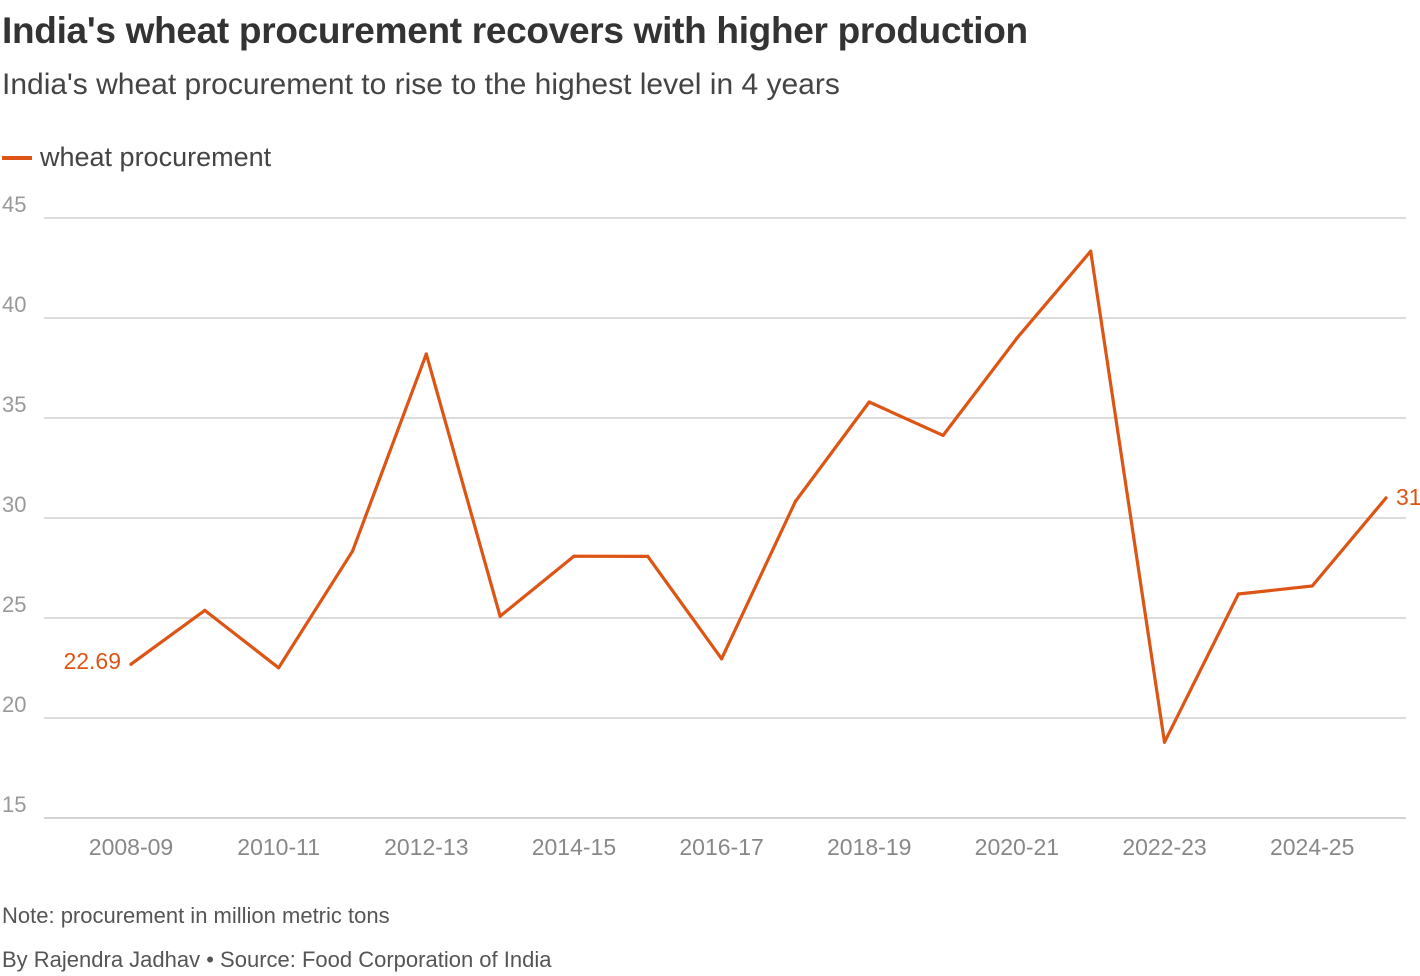 Image resolution: width=1420 pixels, height=976 pixels. Describe the element at coordinates (196, 915) in the screenshot. I see `chart-note: Note: procurement in million metric tons` at that location.